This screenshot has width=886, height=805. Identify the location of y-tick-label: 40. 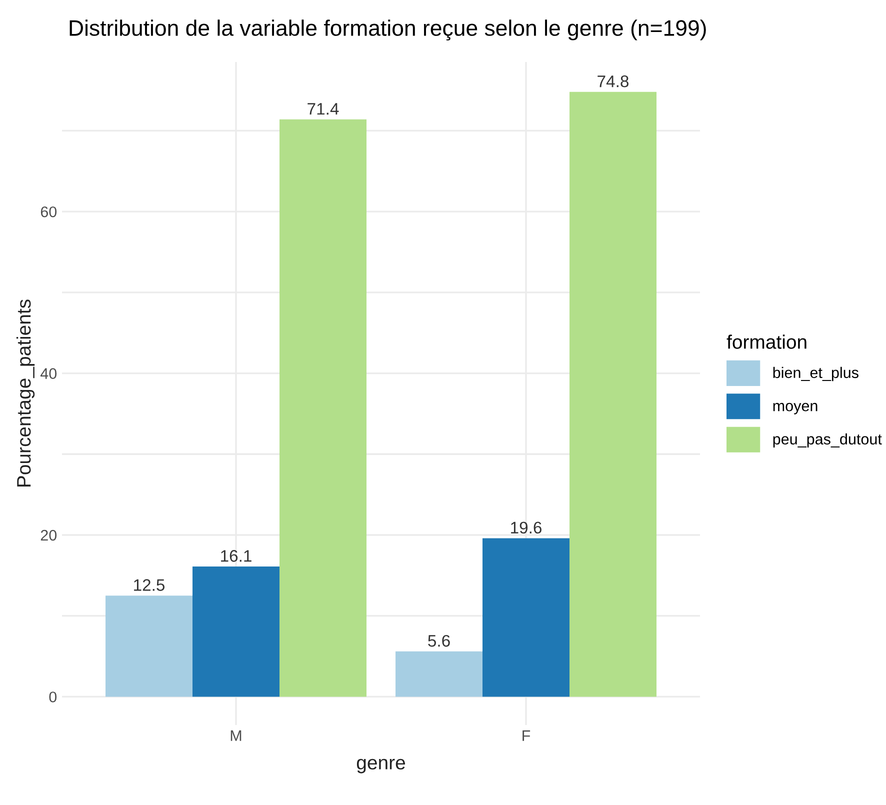
(48, 373).